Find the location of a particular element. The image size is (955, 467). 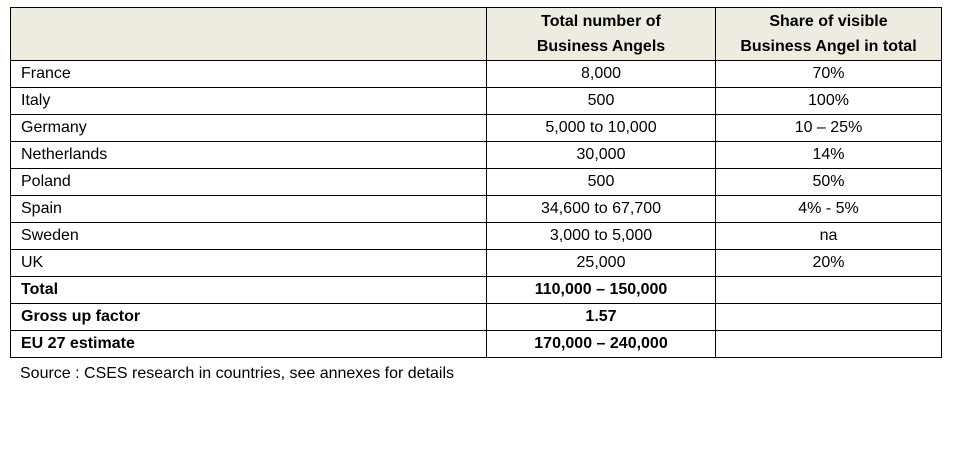

country-cell: UK is located at coordinates (248, 263).